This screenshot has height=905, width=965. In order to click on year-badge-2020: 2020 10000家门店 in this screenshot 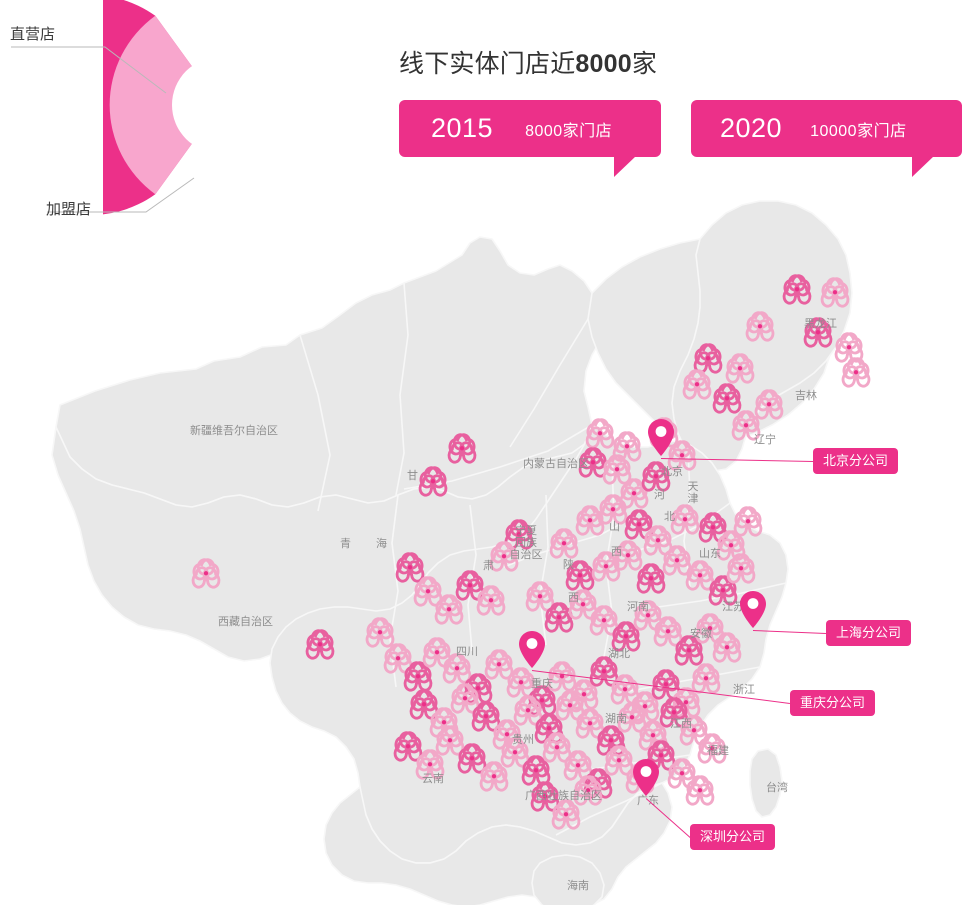, I will do `click(826, 138)`.